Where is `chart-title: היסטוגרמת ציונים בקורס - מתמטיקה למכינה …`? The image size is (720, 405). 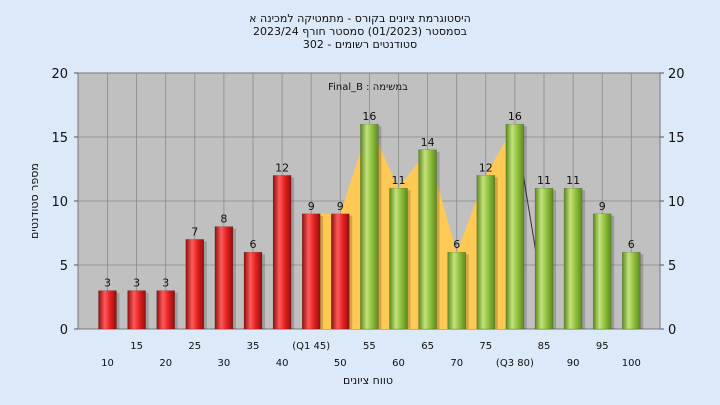
chart-title: היסטוגרמת ציונים בקורס - מתמטיקה למכינה … is located at coordinates (360, 31).